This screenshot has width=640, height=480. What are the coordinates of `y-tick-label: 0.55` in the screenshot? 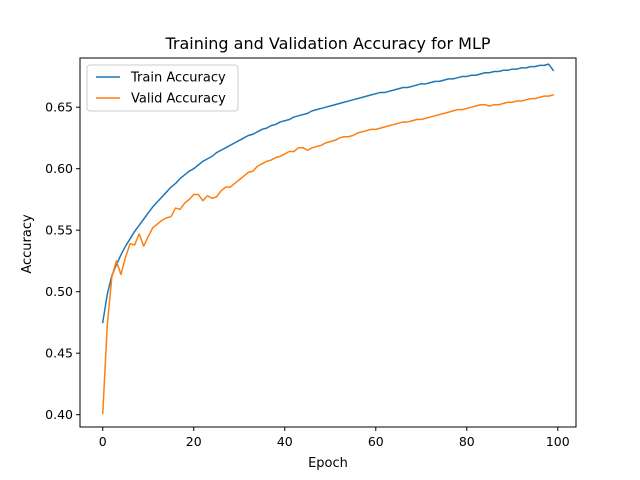 It's located at (59, 230).